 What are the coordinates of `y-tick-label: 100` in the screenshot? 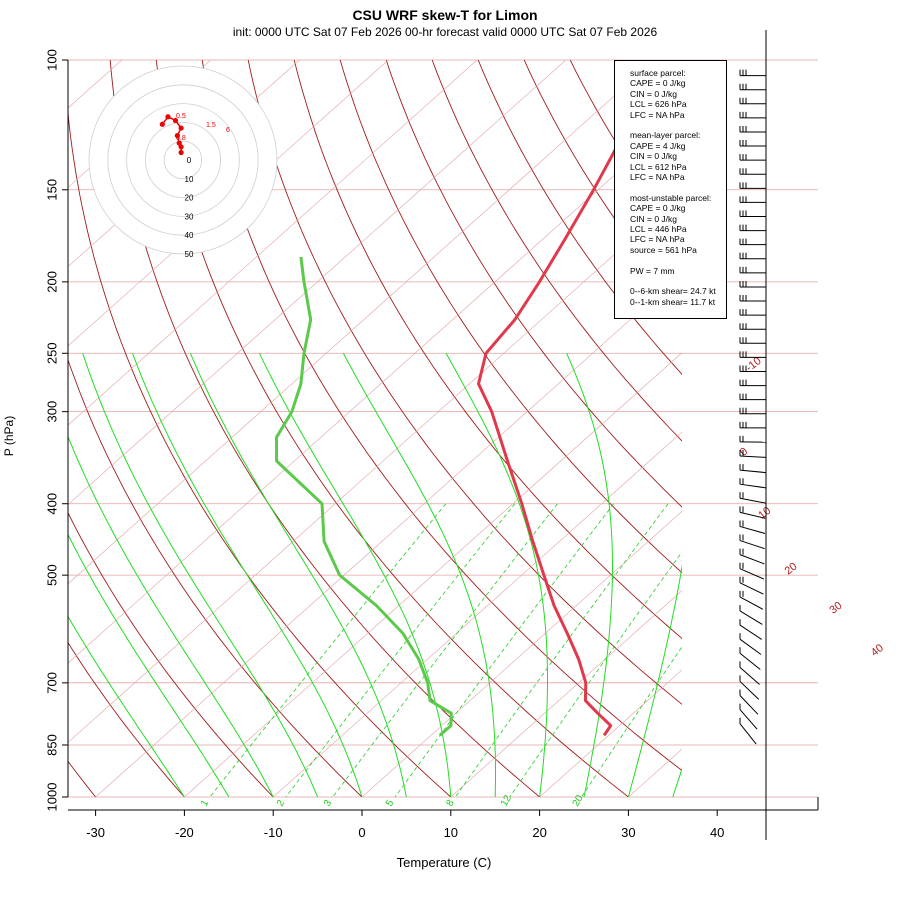 It's located at (52, 60).